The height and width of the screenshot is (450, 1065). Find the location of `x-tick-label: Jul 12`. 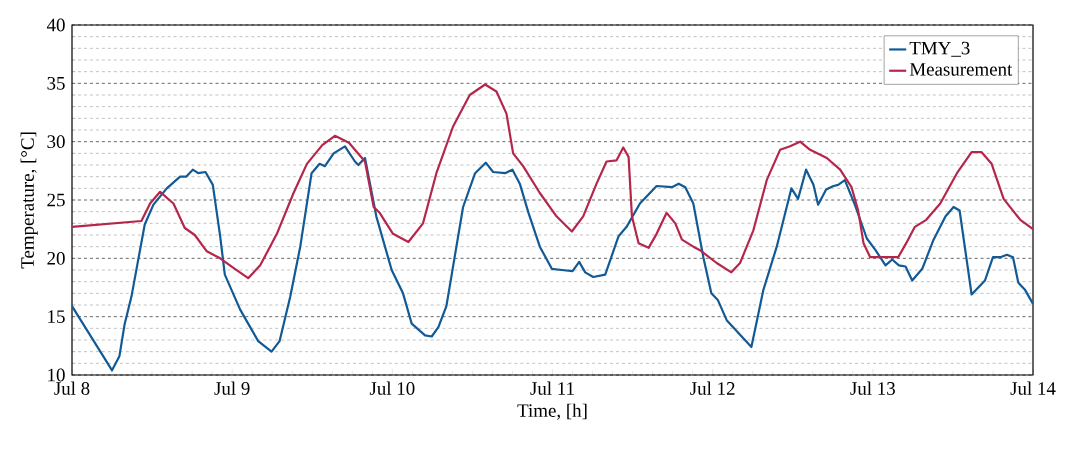

x-tick-label: Jul 12 is located at coordinates (712, 388).